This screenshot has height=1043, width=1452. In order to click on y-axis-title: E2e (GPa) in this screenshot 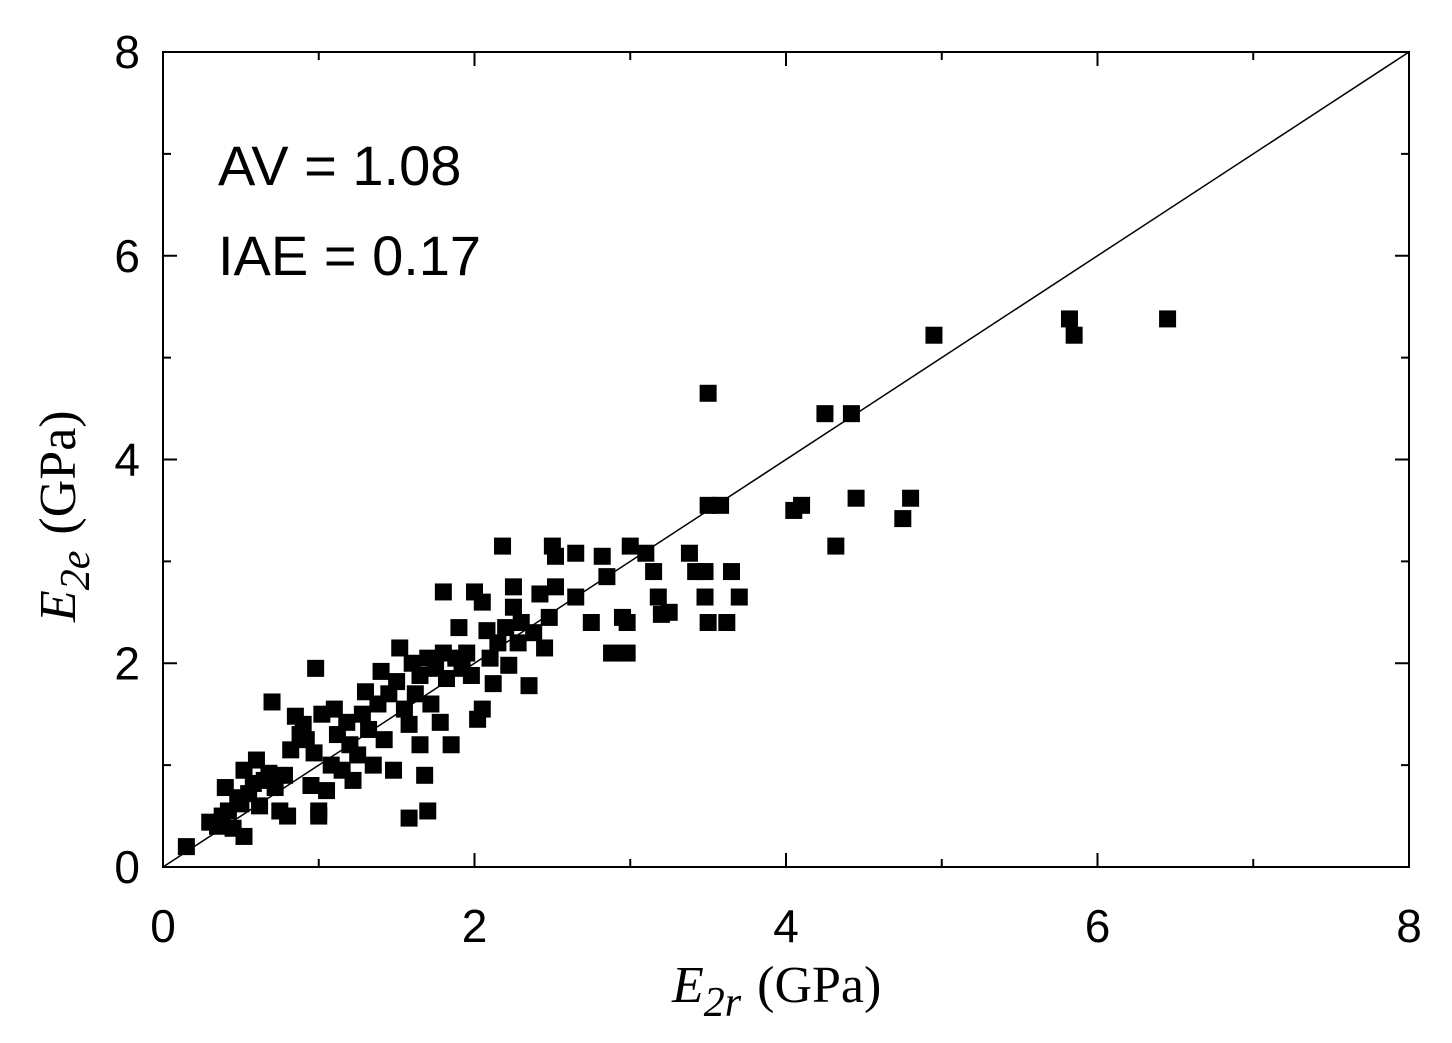, I will do `click(64, 516)`.